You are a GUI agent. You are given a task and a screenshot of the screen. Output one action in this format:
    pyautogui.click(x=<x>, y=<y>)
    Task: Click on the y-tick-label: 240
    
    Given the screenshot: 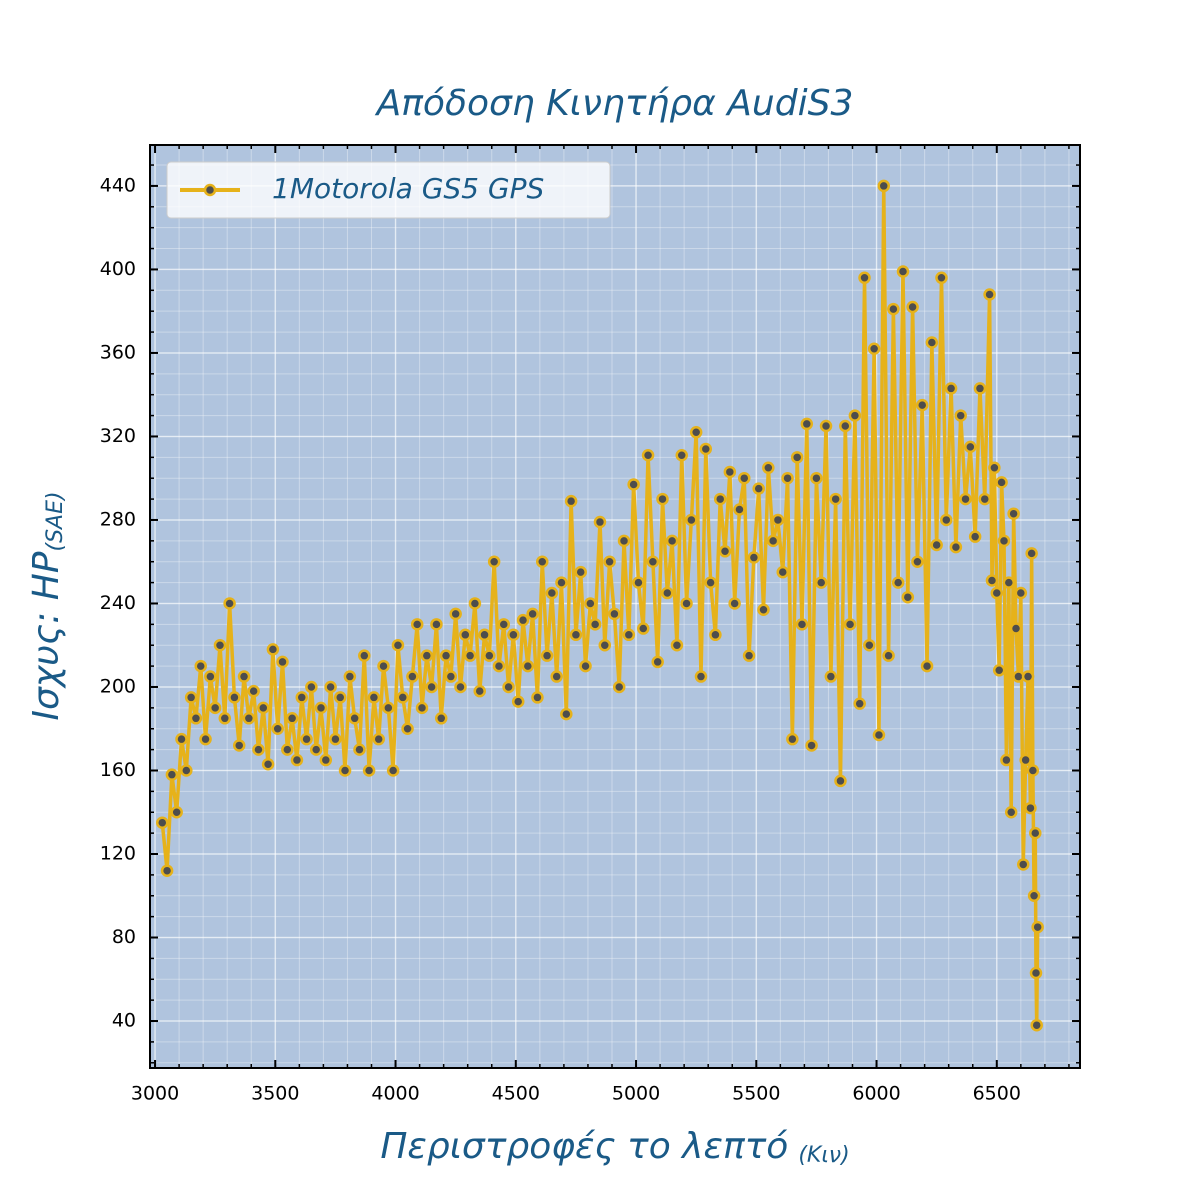 What is the action you would take?
    pyautogui.click(x=118, y=603)
    